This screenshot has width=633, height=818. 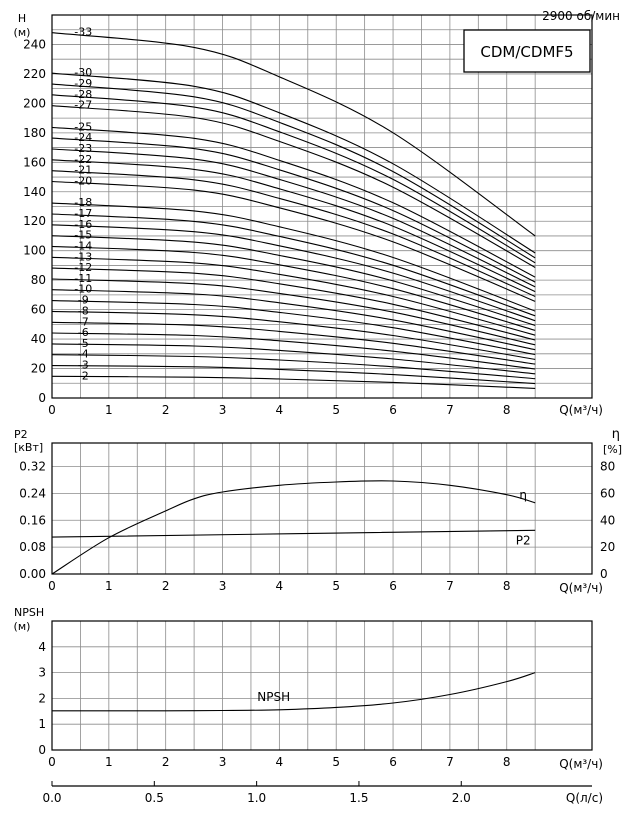 What do you see at coordinates (38, 310) in the screenshot?
I see `head-y-tick-label: 60` at bounding box center [38, 310].